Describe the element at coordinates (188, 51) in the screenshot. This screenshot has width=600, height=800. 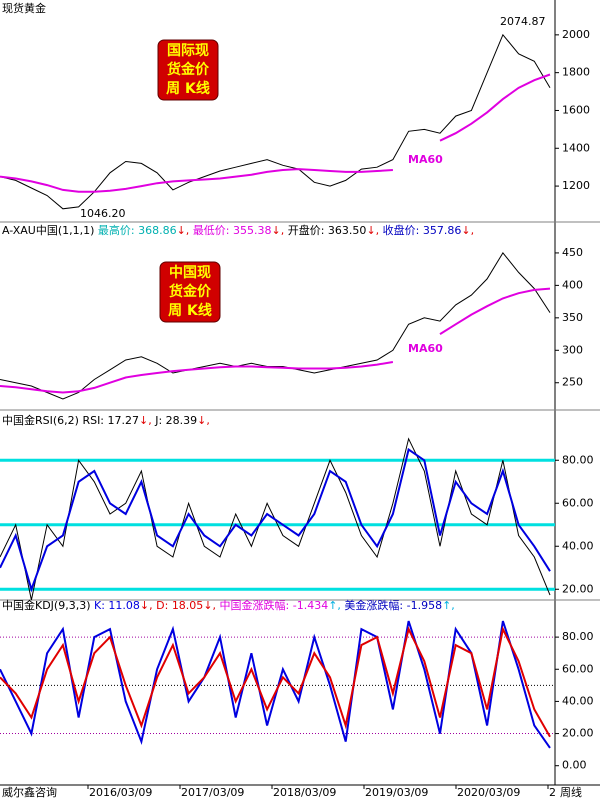
I see `badge-text: 国际现` at that location.